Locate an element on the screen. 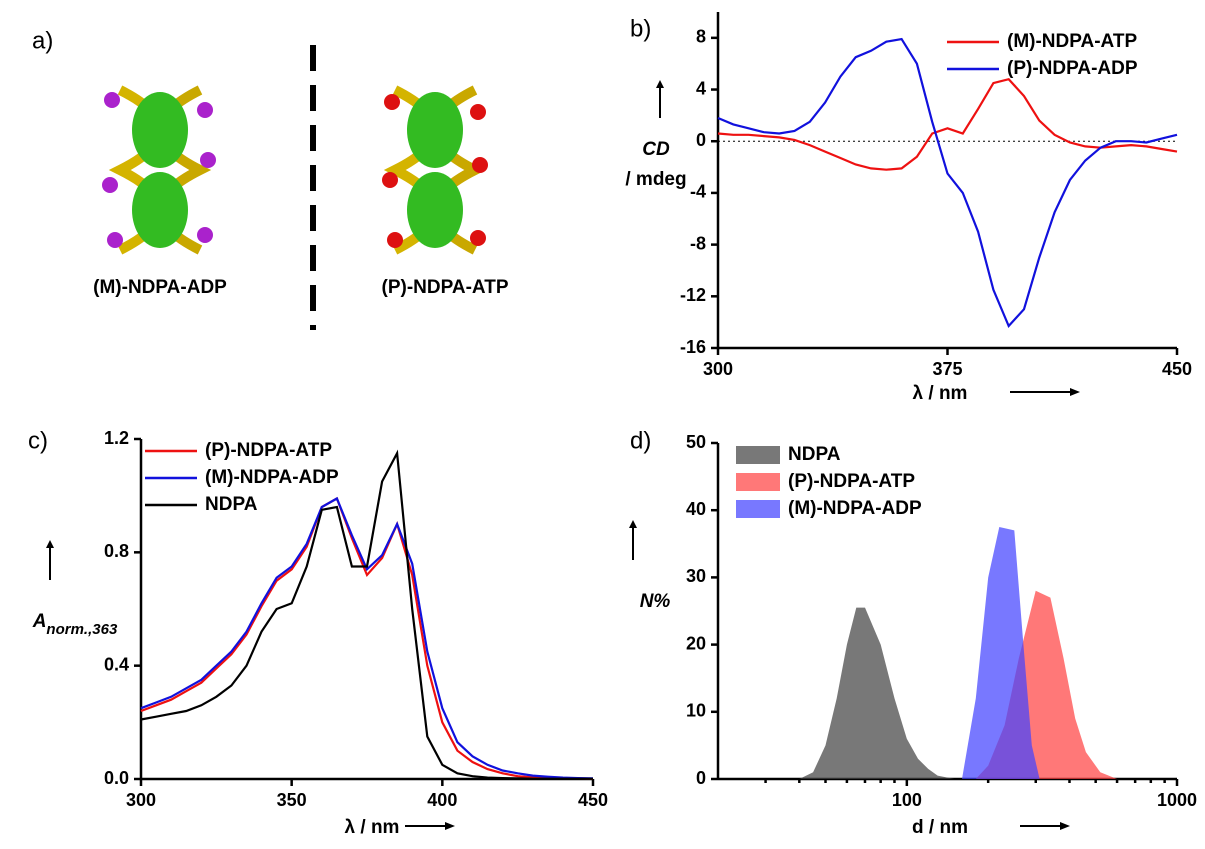 The height and width of the screenshot is (849, 1205). y-axis-label: N% is located at coordinates (655, 601).